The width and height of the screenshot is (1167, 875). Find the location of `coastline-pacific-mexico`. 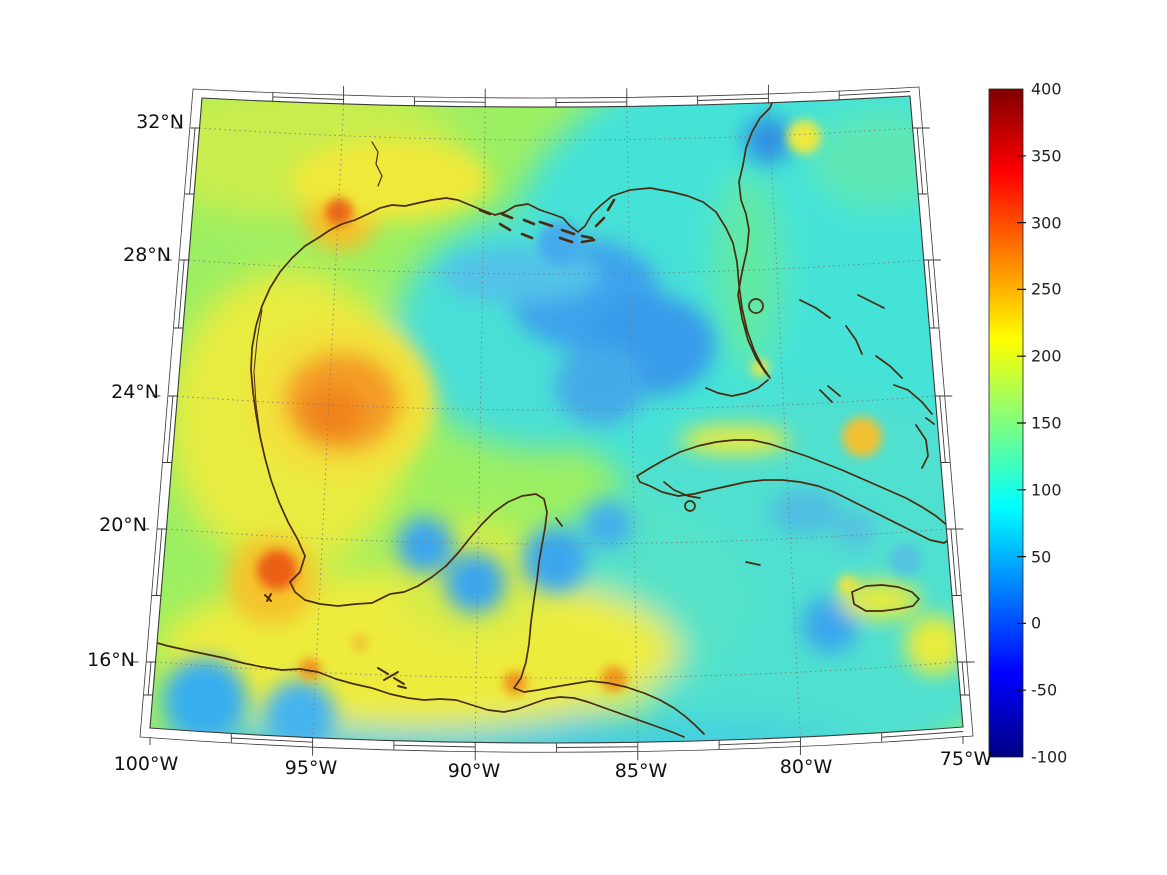

coastline-pacific-mexico is located at coordinates (417, 689).